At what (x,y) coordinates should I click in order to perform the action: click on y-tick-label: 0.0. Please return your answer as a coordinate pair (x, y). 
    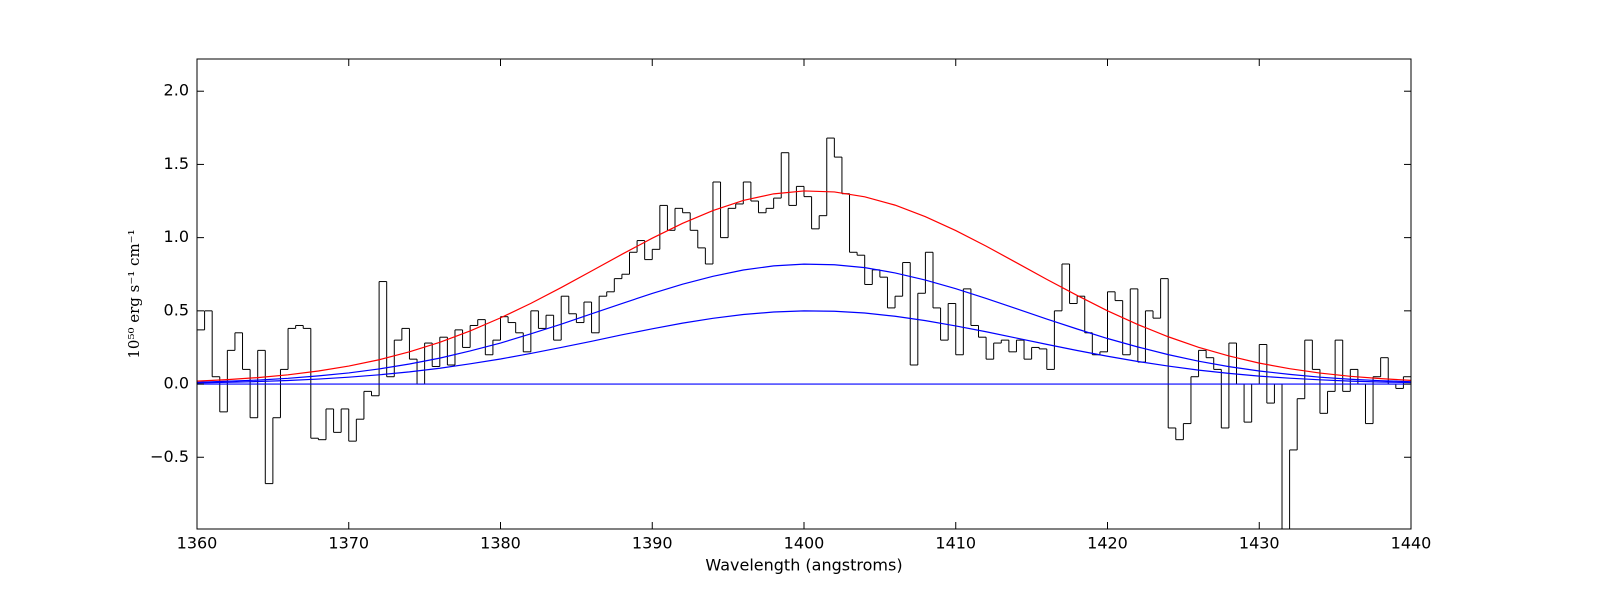
    Looking at the image, I should click on (176, 383).